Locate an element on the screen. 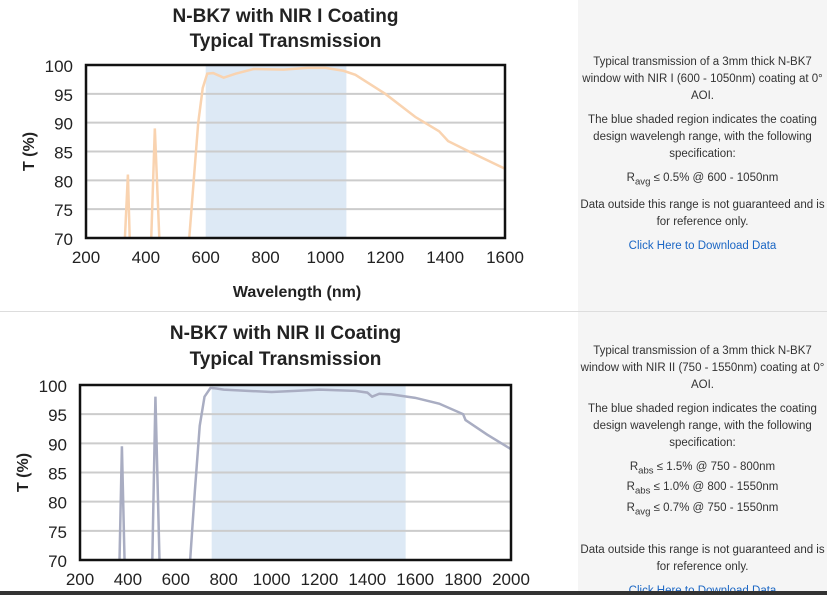  x-tick-label: 2000 is located at coordinates (511, 579).